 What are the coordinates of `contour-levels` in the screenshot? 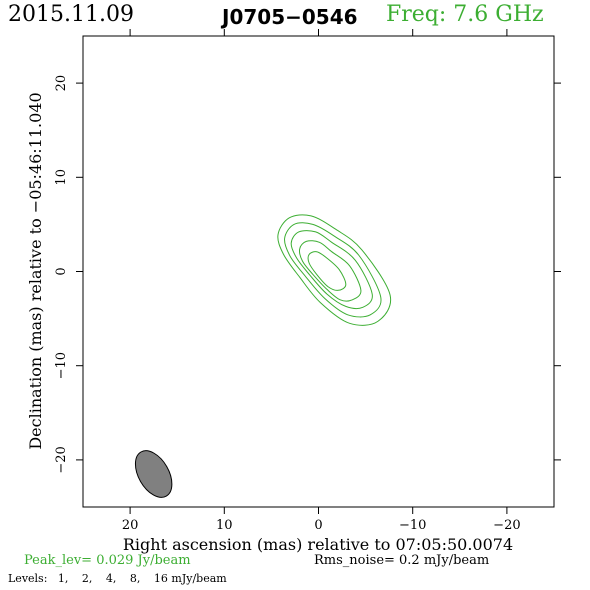 It's located at (334, 270).